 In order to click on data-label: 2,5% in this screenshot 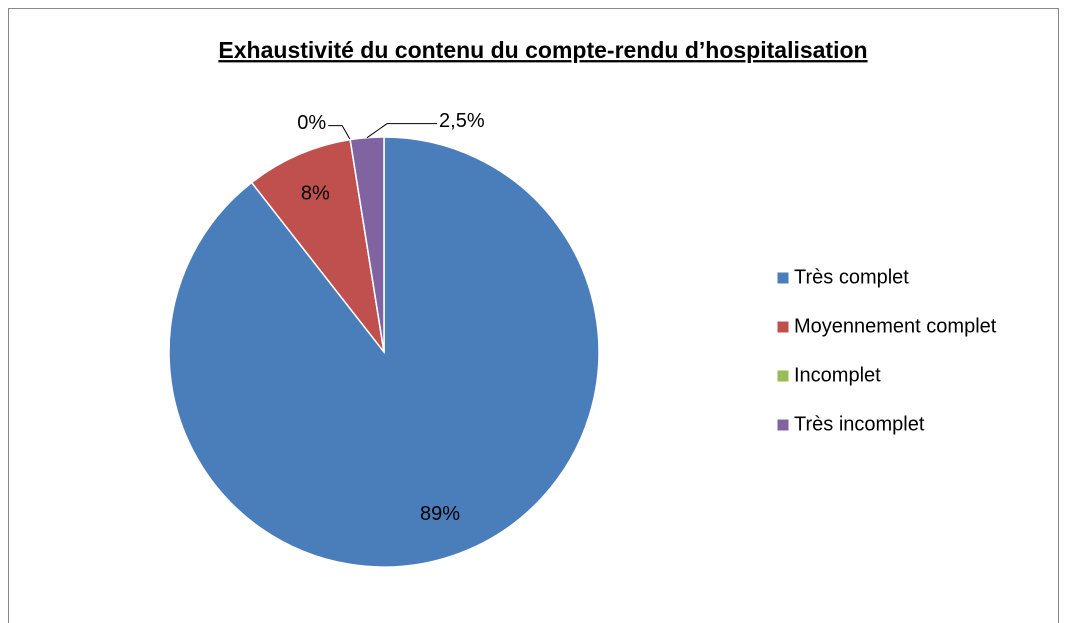, I will do `click(462, 121)`.